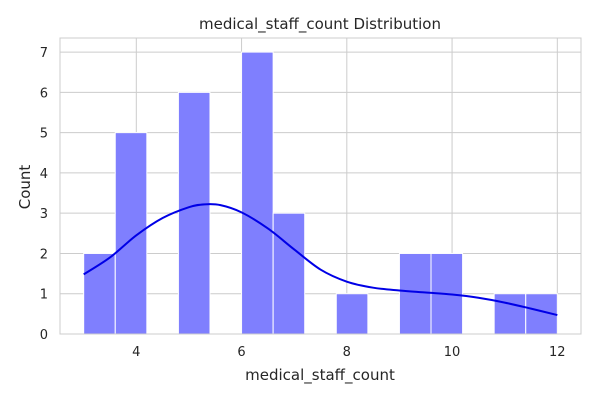  I want to click on y-tick-label: 3, so click(44, 214).